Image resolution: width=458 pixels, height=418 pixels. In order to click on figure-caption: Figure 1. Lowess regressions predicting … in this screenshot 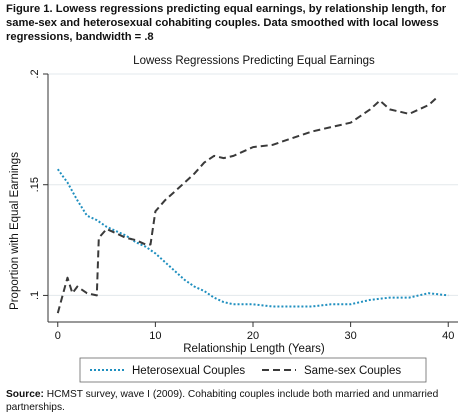, I will do `click(226, 23)`.